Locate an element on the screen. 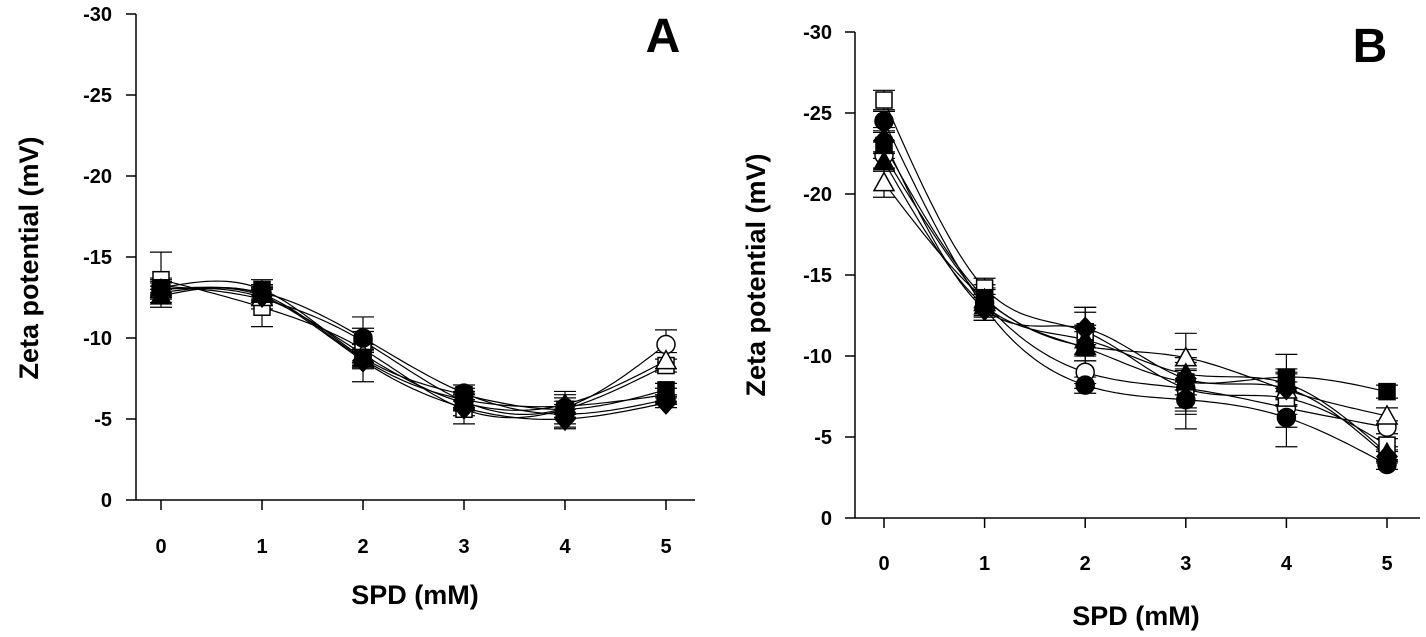  x-axis-title-b: SPD (mM) is located at coordinates (1136, 616).